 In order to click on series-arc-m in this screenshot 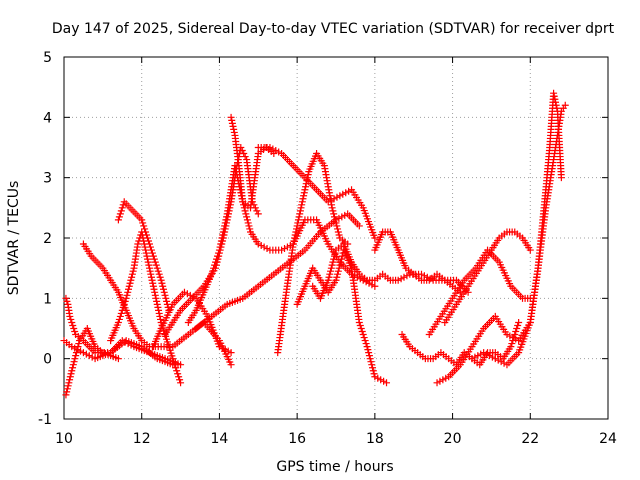, I will do `click(313, 253)`.